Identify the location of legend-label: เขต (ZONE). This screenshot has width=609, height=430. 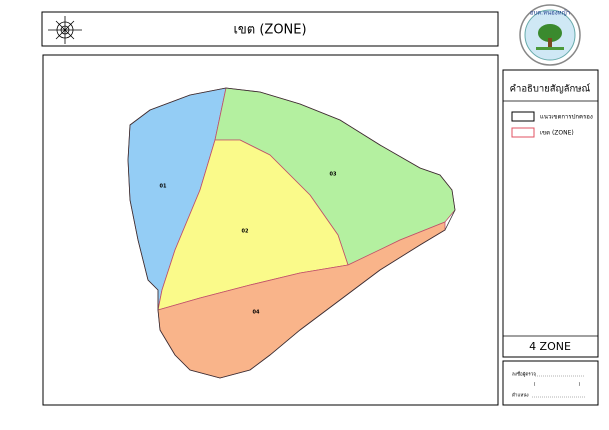
(557, 133).